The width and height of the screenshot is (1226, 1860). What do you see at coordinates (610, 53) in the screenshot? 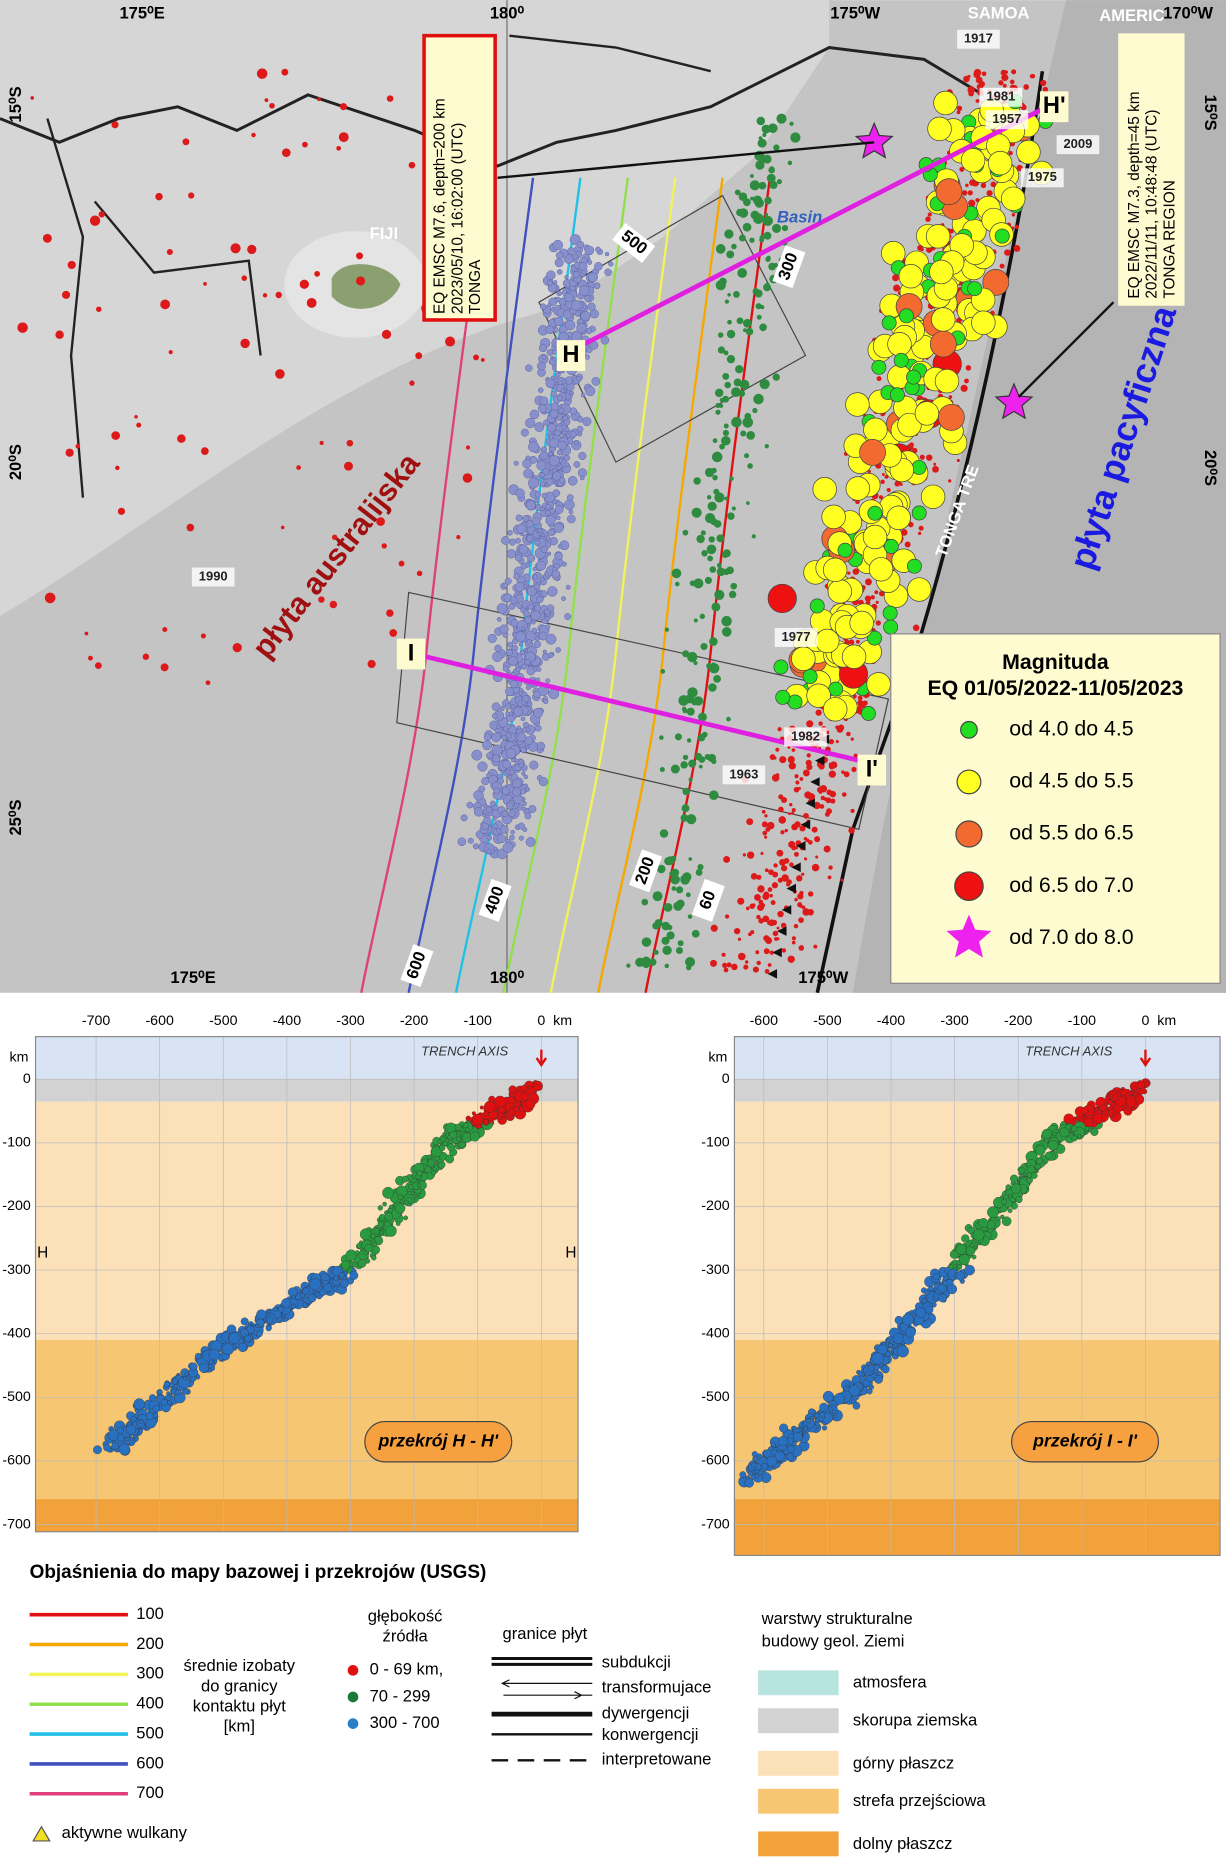
I see `plate-boundary` at bounding box center [610, 53].